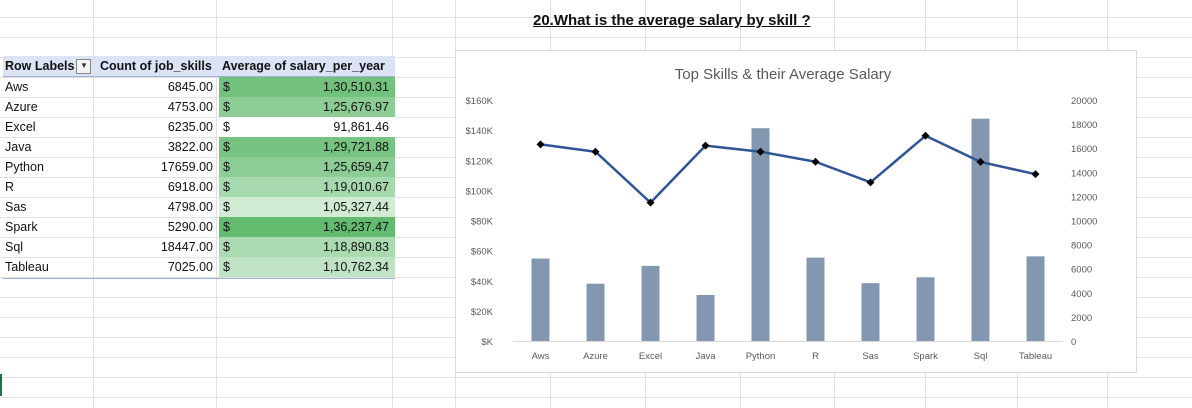 Image resolution: width=1192 pixels, height=408 pixels. What do you see at coordinates (10, 187) in the screenshot?
I see `pivot-row-label: R` at bounding box center [10, 187].